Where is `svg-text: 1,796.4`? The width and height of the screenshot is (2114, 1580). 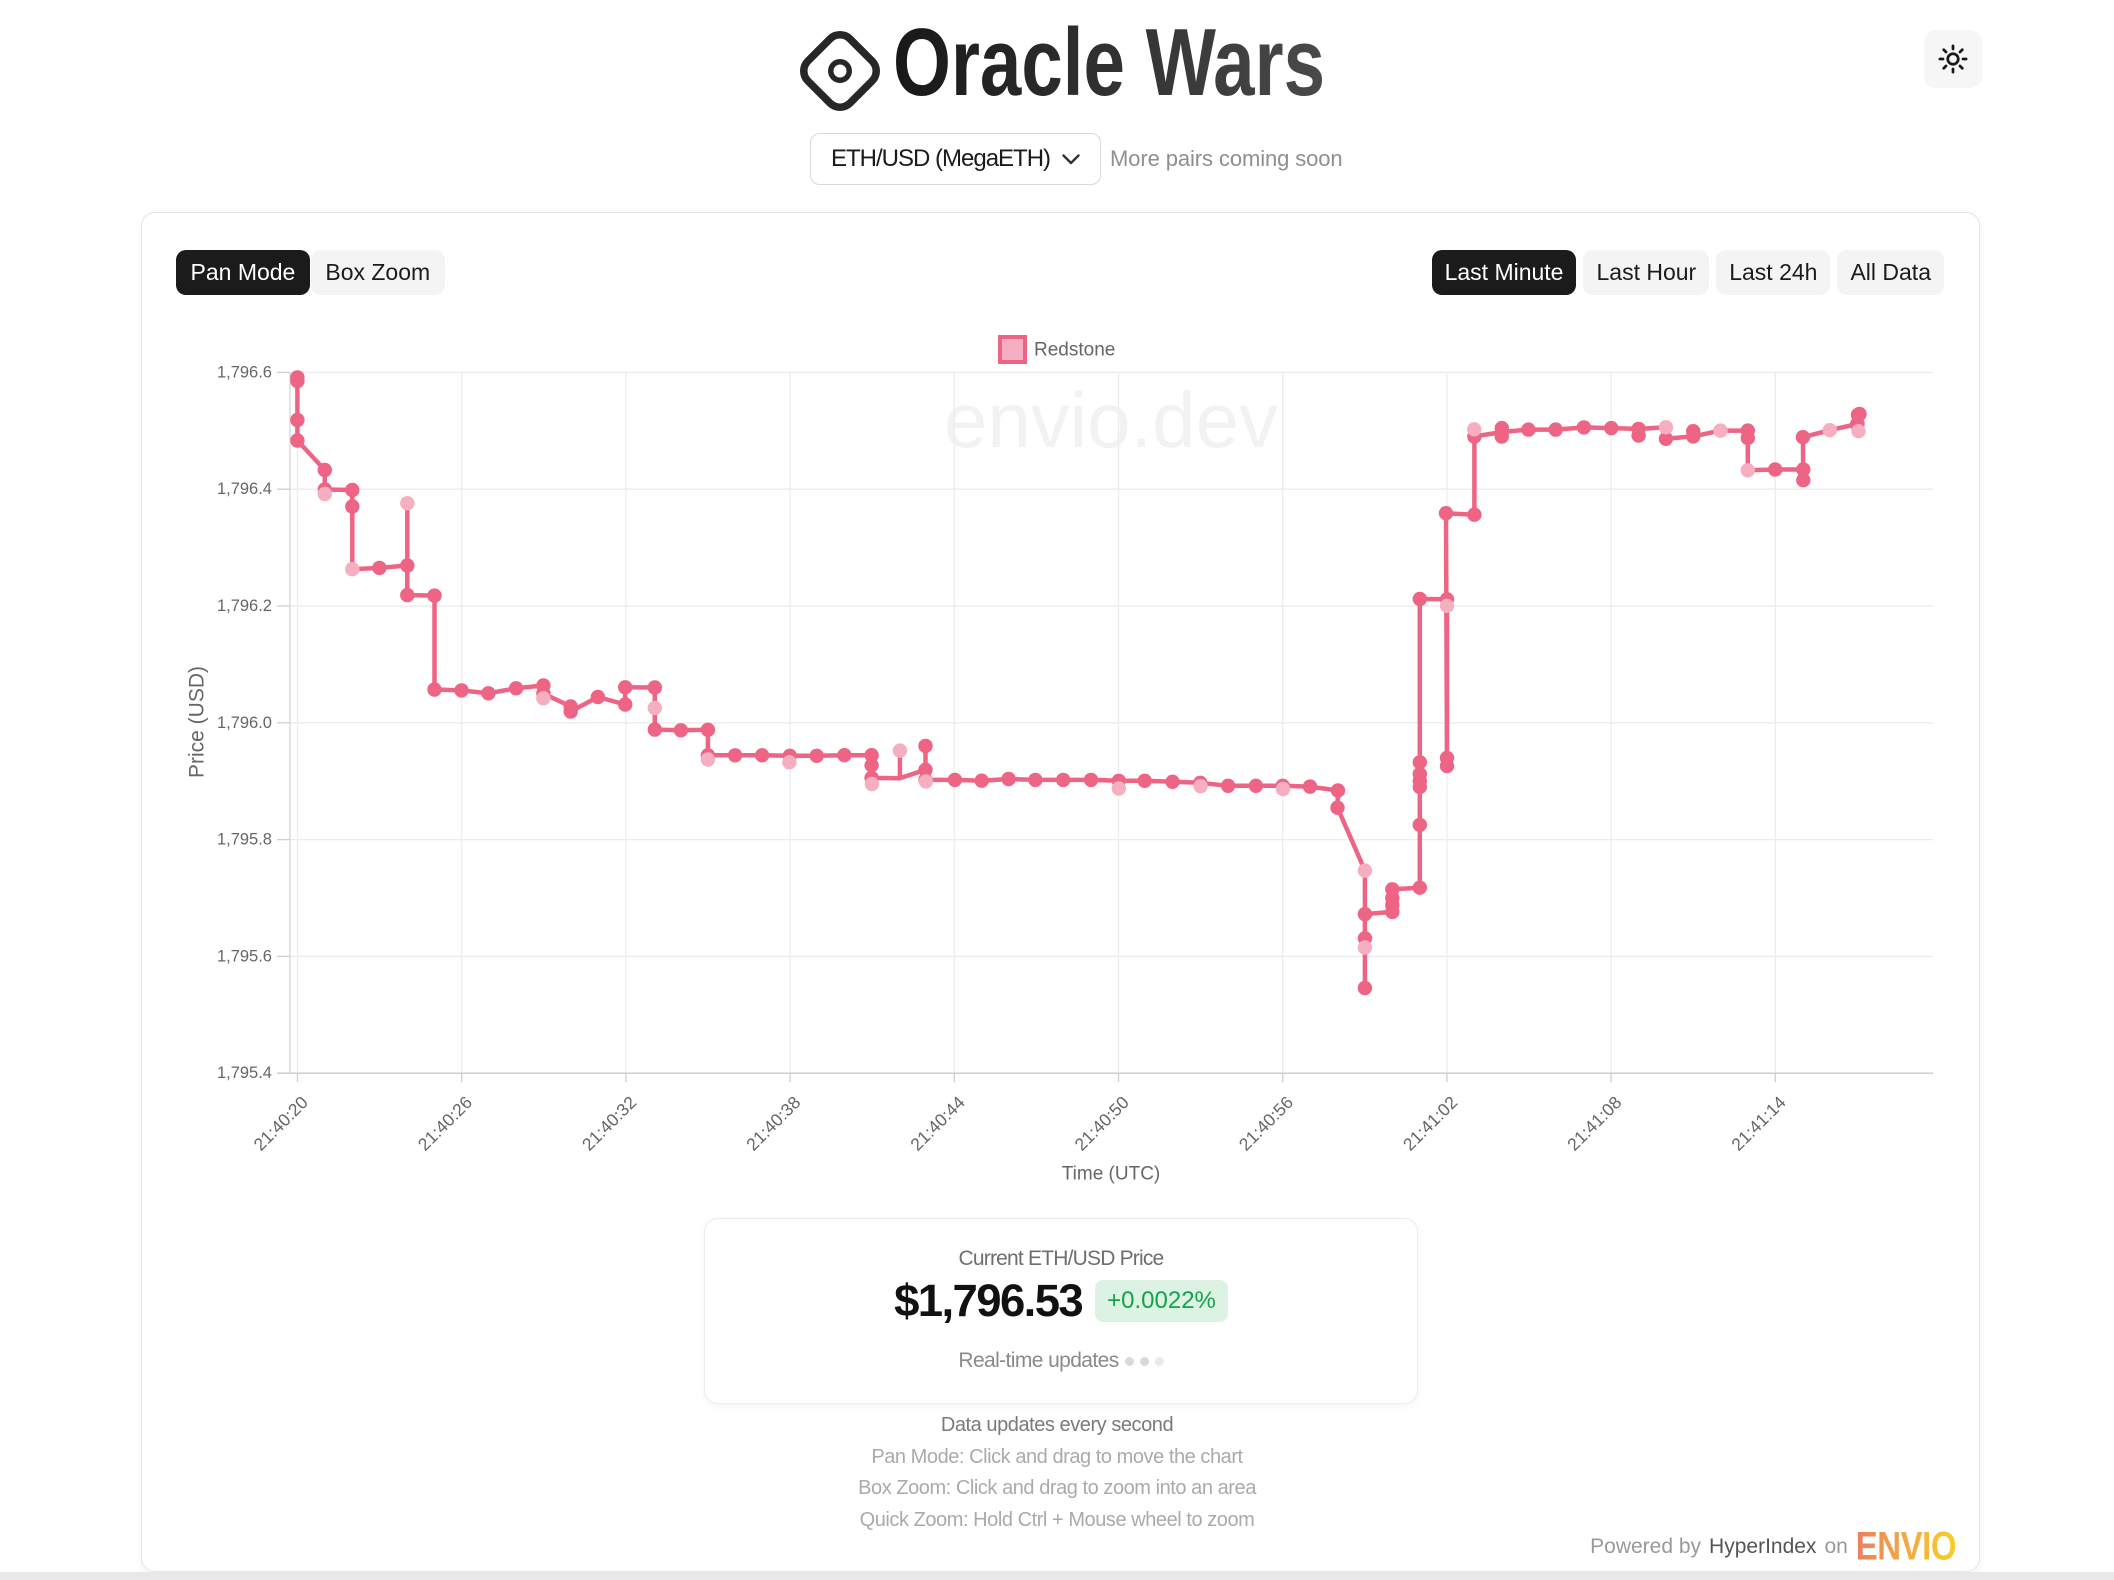
svg-text: 1,796.4 is located at coordinates (244, 489).